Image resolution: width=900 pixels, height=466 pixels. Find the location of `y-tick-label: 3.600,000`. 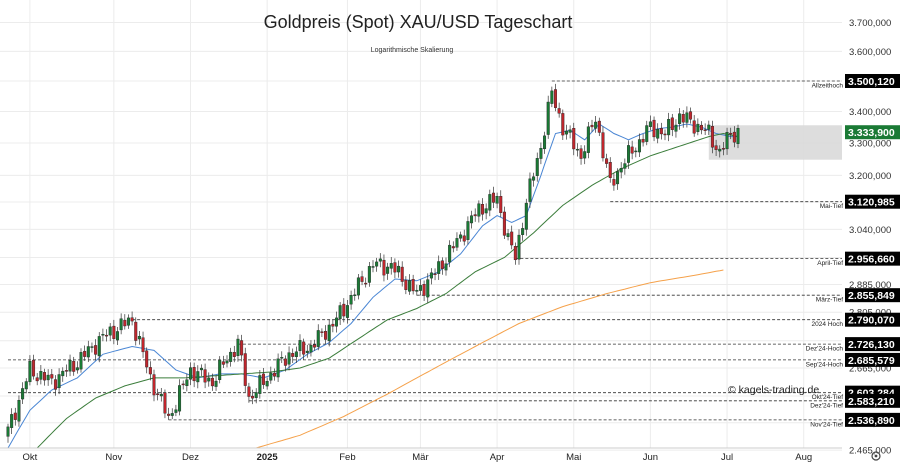

y-tick-label: 3.600,000 is located at coordinates (870, 52).